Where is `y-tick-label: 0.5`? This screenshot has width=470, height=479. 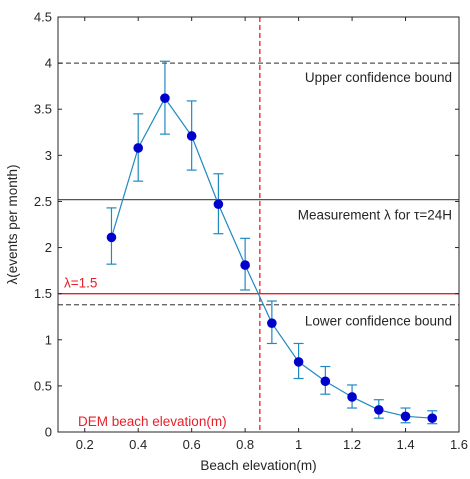
y-tick-label: 0.5 is located at coordinates (43, 385).